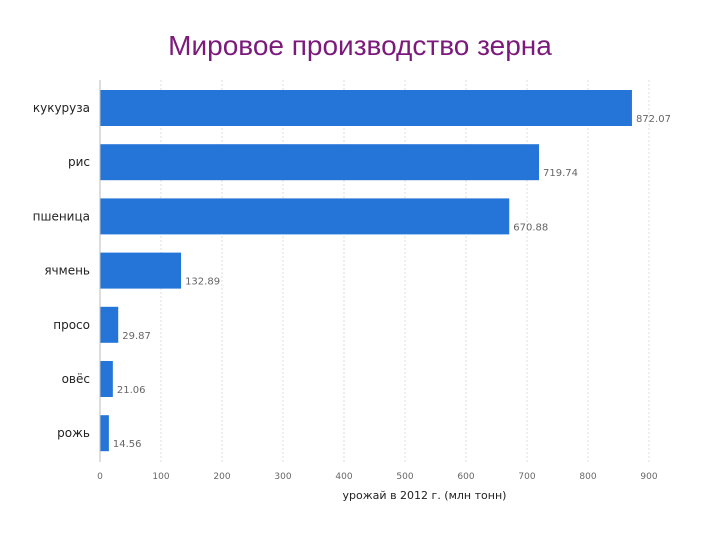  What do you see at coordinates (360, 45) in the screenshot?
I see `chart-title: Мировое производство зерна` at bounding box center [360, 45].